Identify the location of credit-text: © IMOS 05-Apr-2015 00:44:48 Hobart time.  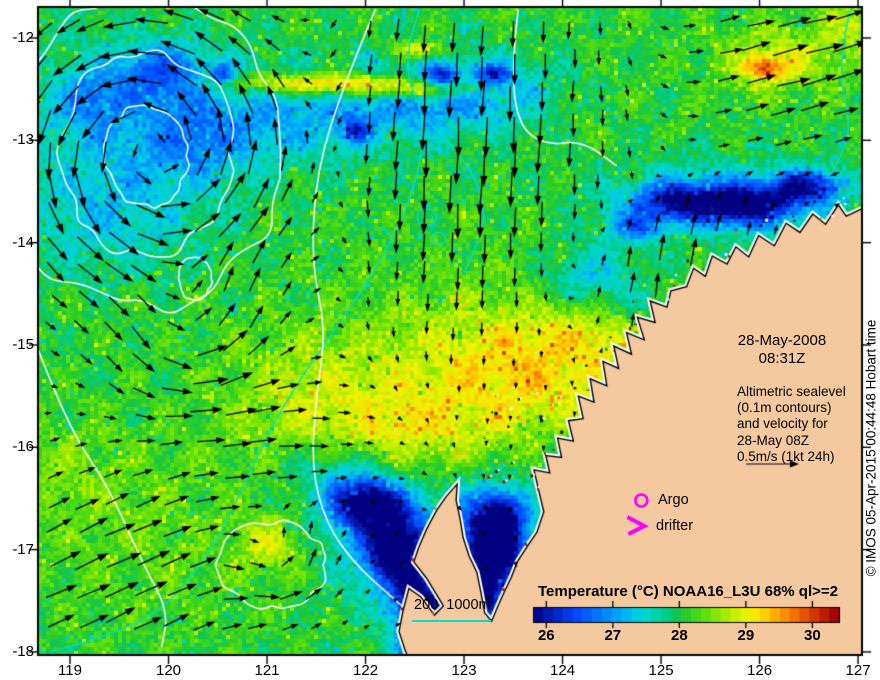
(871, 448).